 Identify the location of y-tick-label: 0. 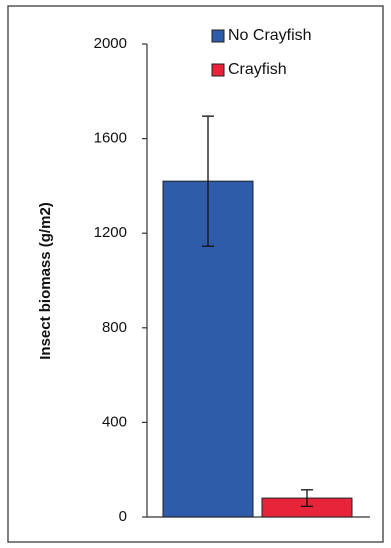
(123, 516).